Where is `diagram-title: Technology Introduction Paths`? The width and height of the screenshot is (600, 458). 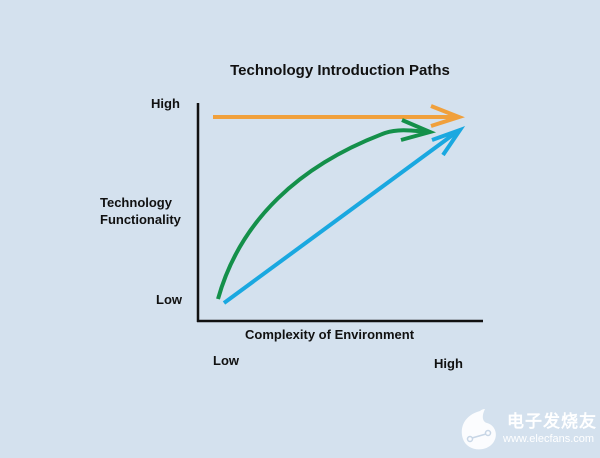 diagram-title: Technology Introduction Paths is located at coordinates (340, 70).